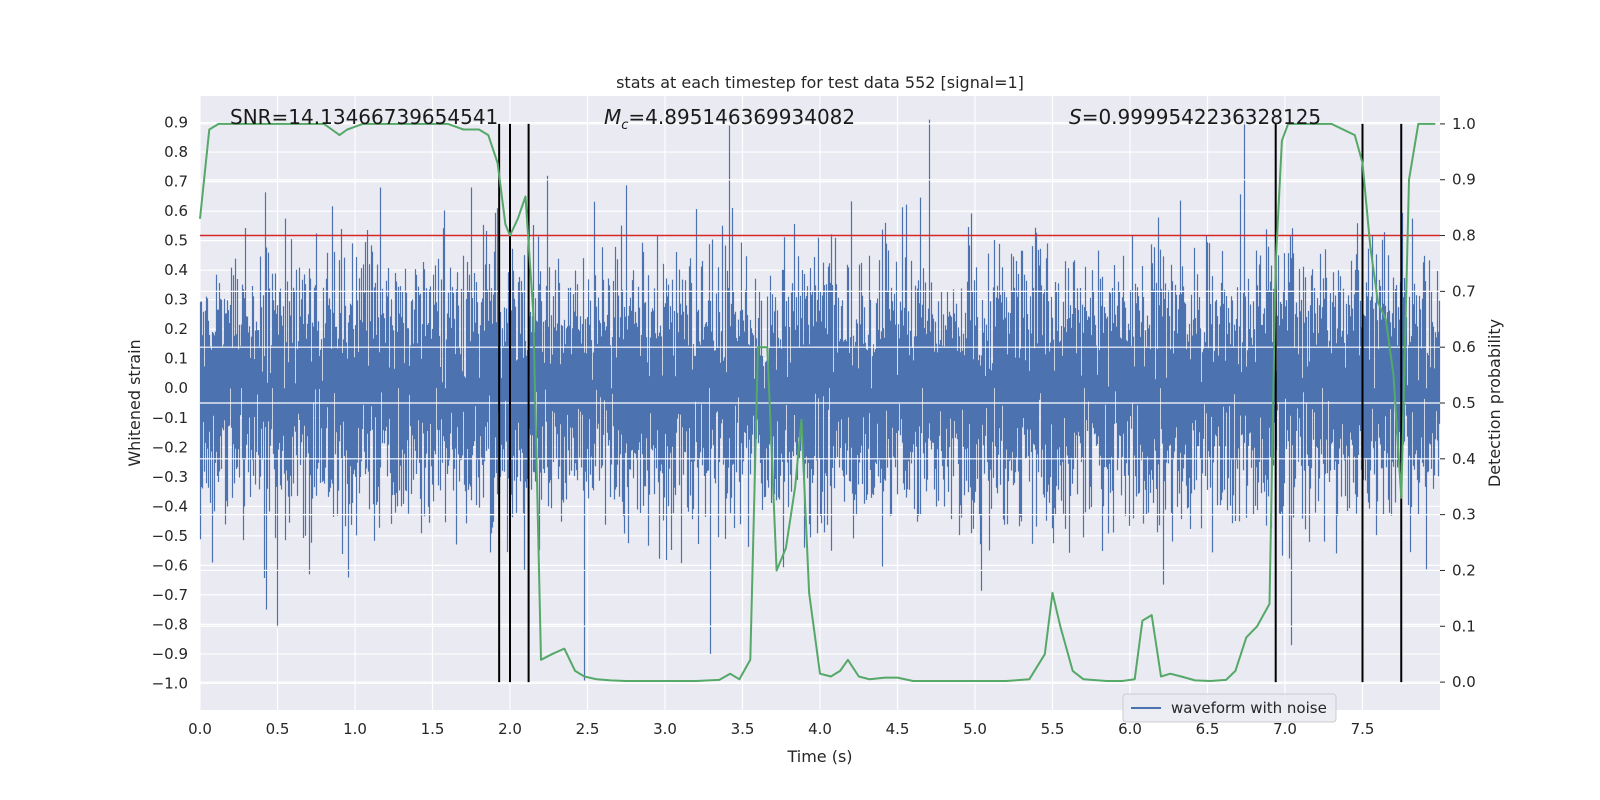 The width and height of the screenshot is (1600, 800). What do you see at coordinates (170, 418) in the screenshot?
I see `y-tick-label: −0.1` at bounding box center [170, 418].